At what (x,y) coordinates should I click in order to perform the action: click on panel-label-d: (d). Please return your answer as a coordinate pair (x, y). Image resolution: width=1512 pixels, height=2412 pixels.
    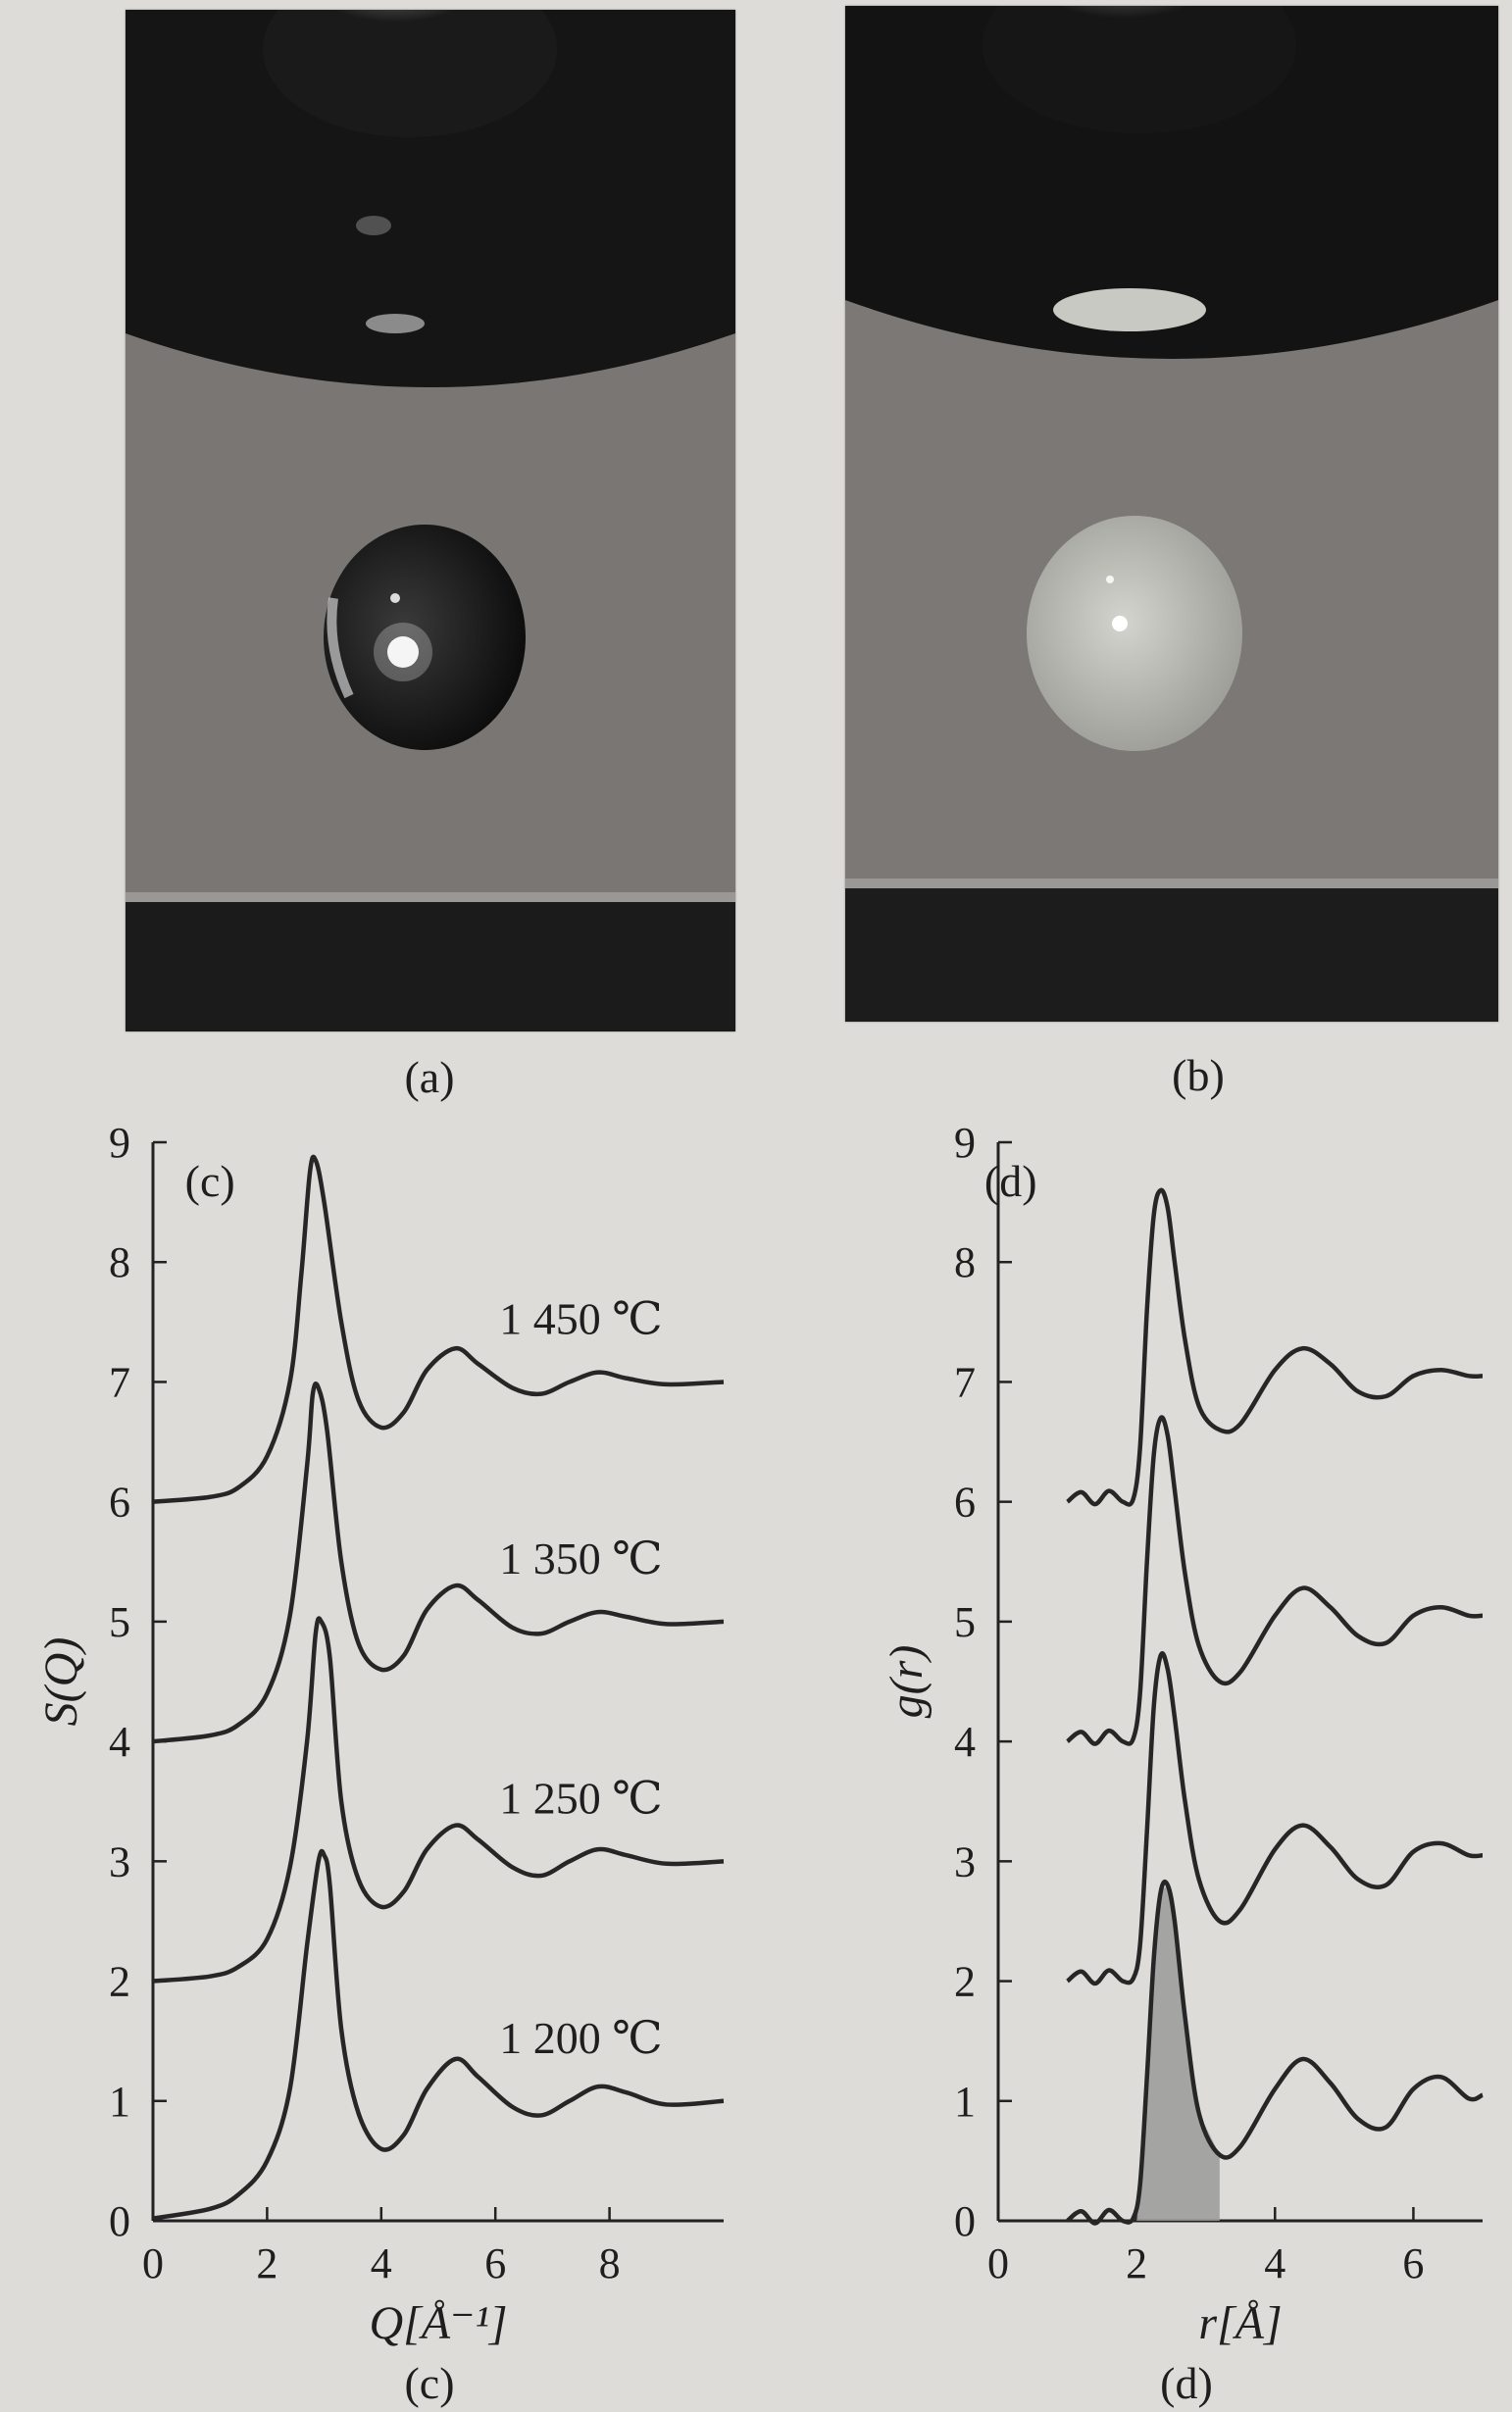
    Looking at the image, I should click on (1010, 1181).